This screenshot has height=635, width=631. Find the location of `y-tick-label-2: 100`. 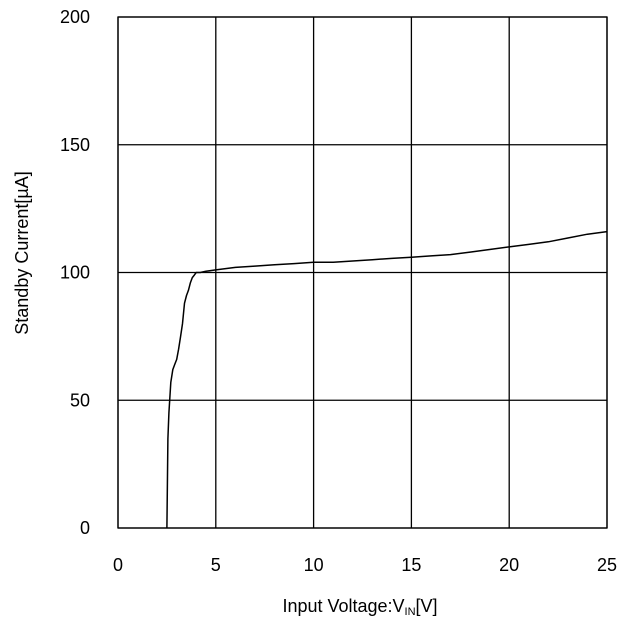

y-tick-label-2: 100 is located at coordinates (75, 273).